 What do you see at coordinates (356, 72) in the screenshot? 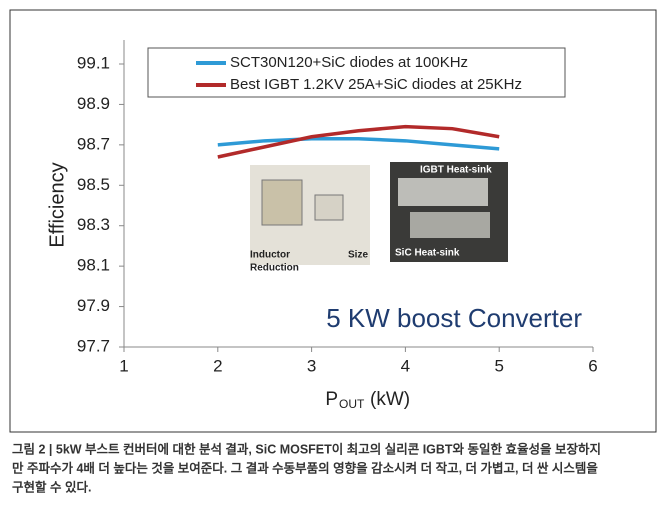
I see `legend-box` at bounding box center [356, 72].